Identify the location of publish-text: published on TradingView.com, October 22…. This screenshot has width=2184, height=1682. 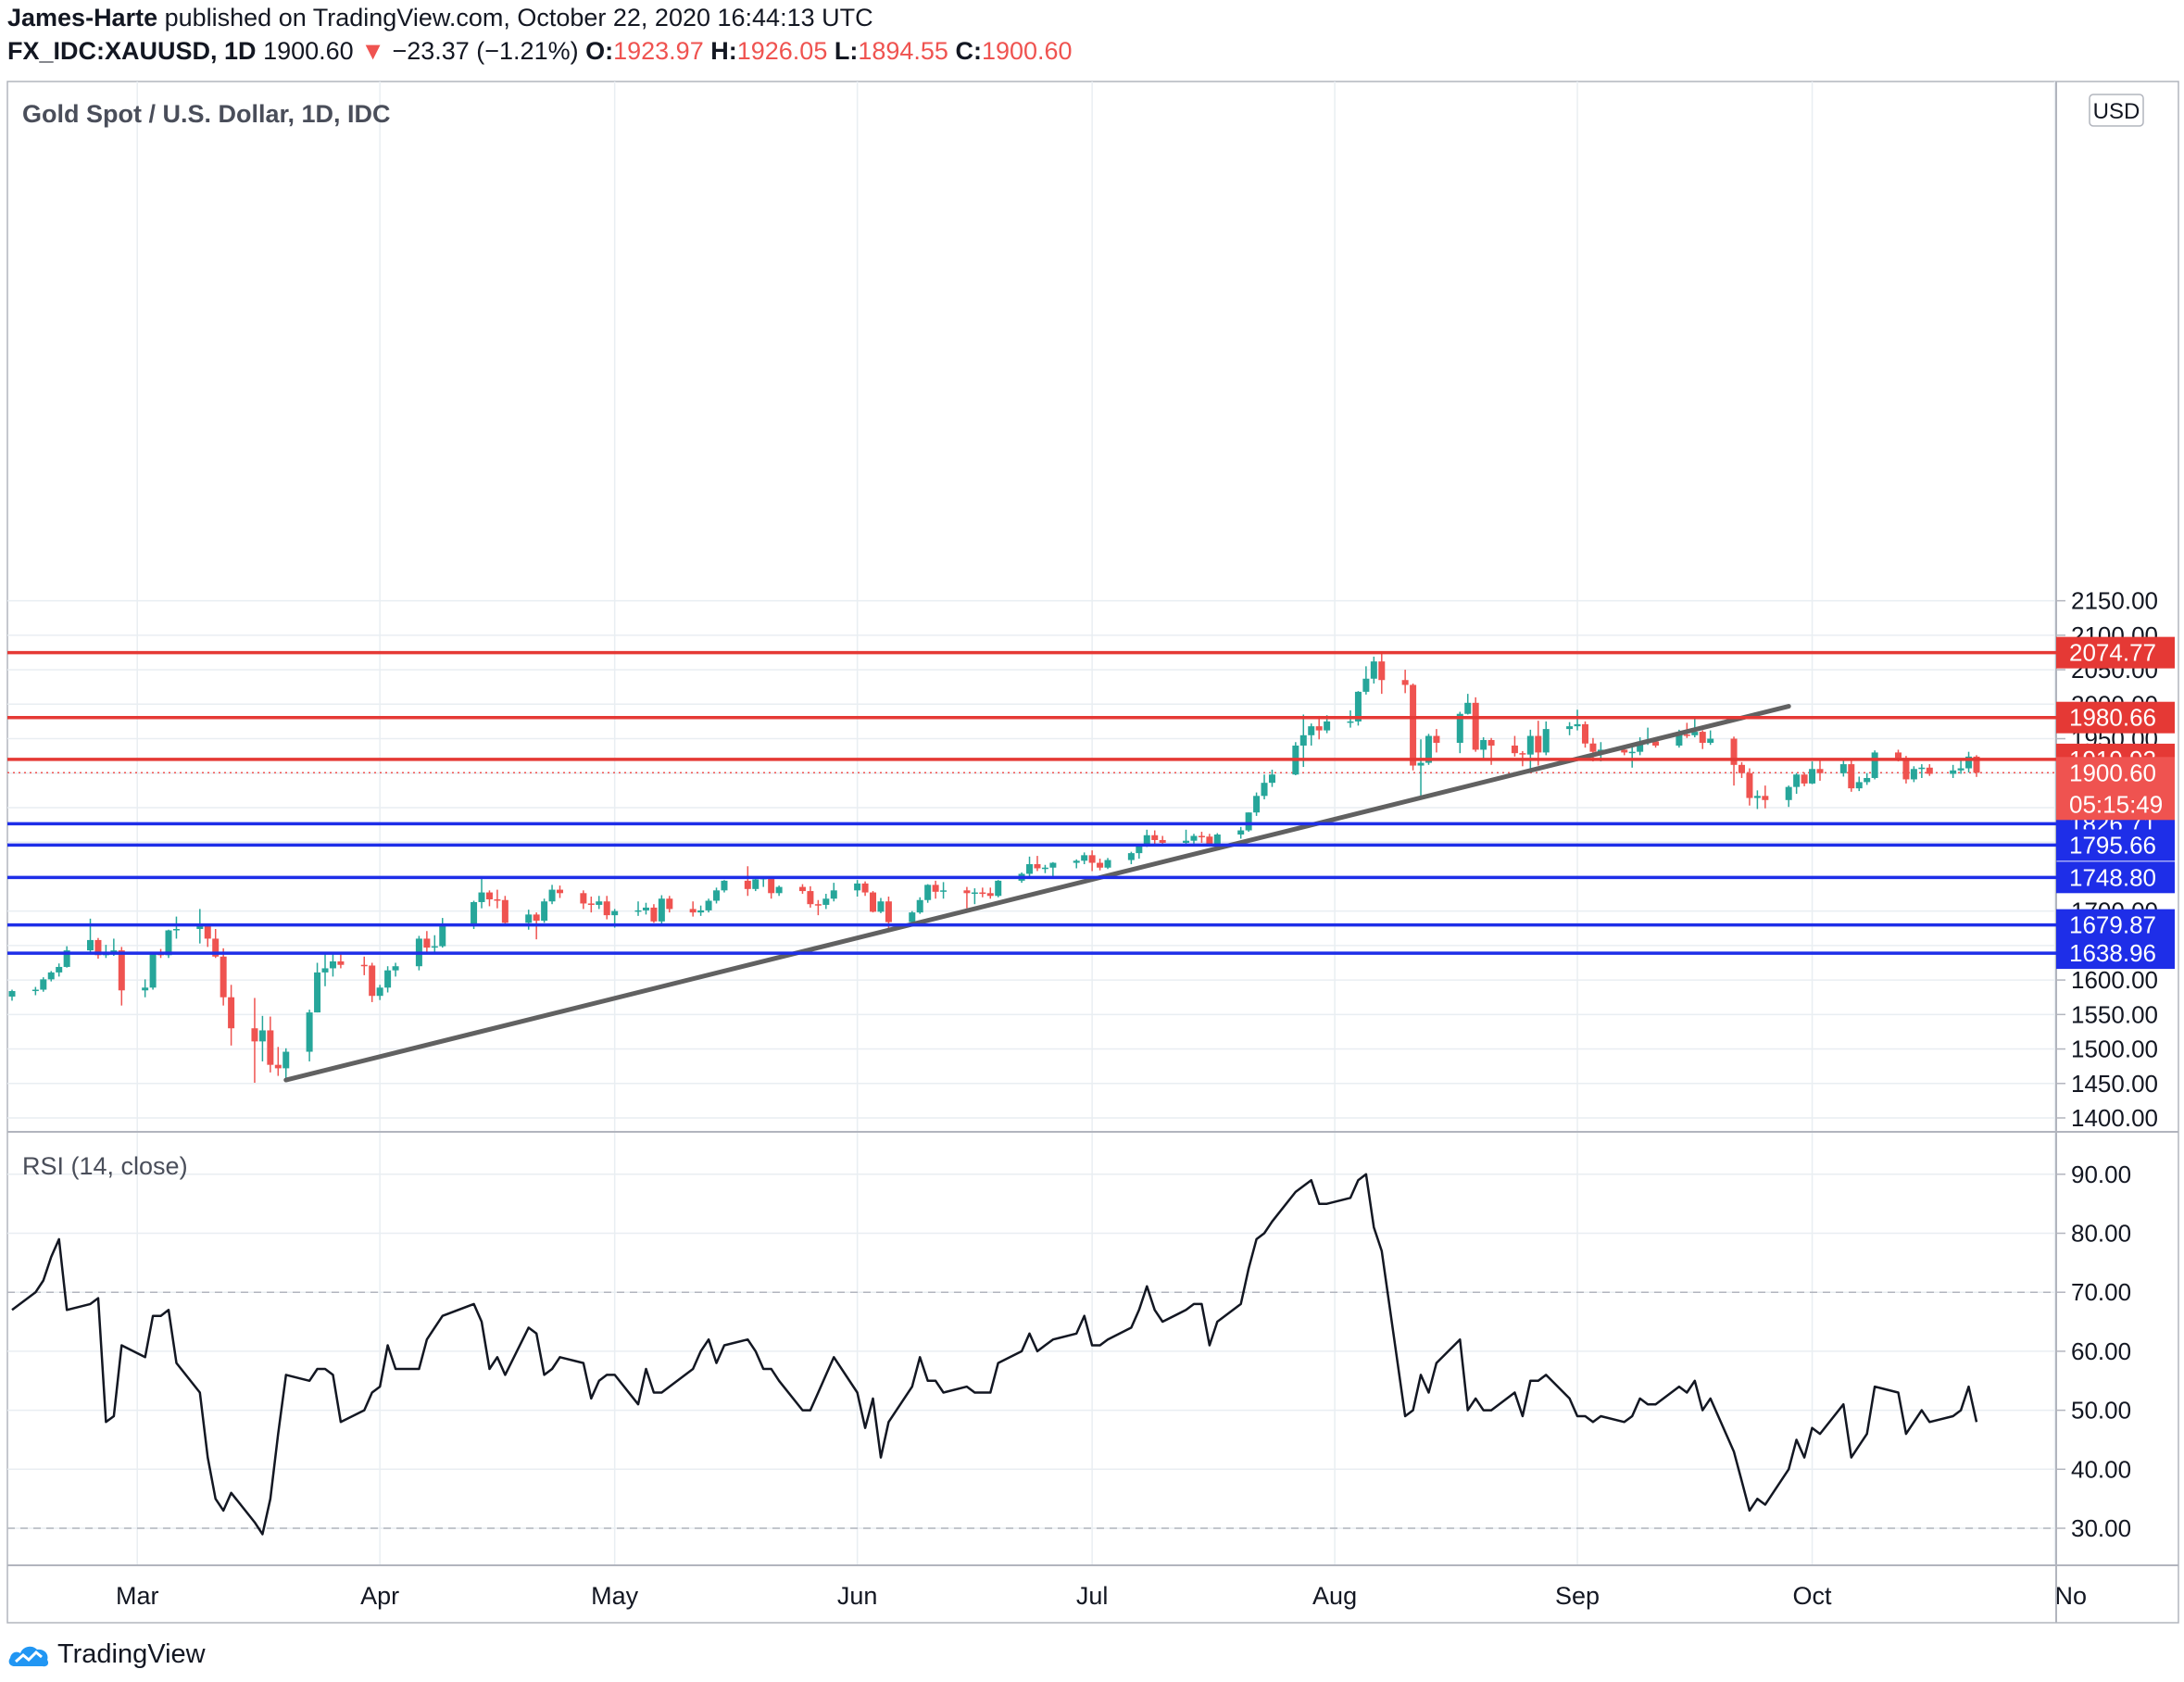
(518, 18).